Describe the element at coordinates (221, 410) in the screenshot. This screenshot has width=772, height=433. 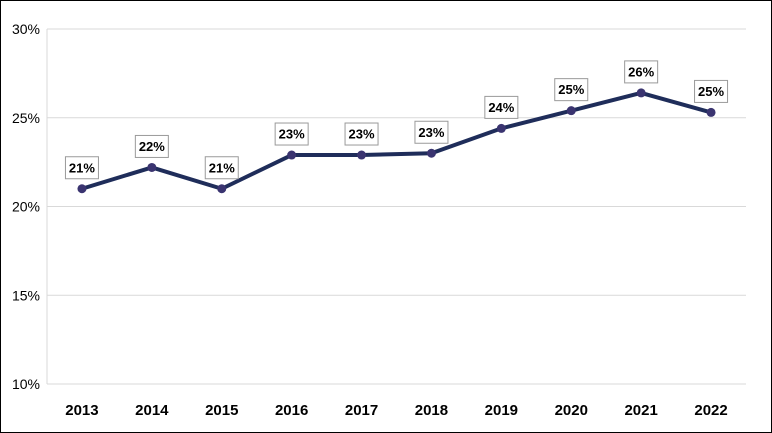
I see `x-tick-label: 2015` at that location.